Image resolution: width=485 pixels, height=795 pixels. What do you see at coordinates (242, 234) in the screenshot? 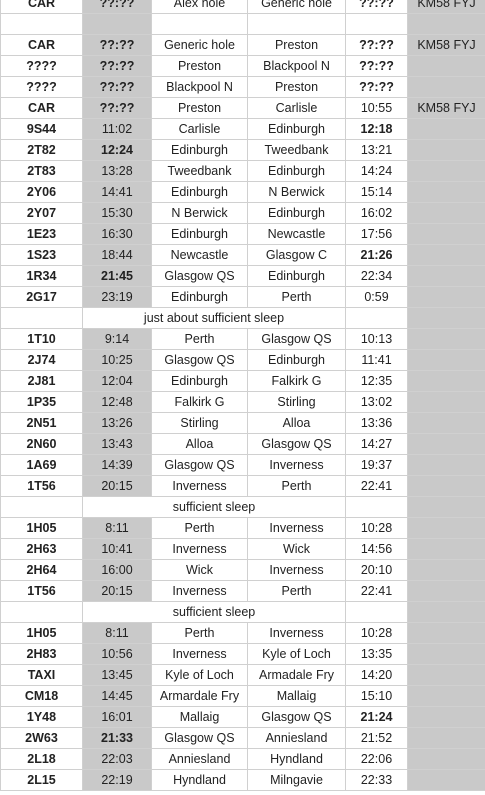
I see `trip-row: 1E23 16:30 Edinburgh Newcastle 17:56` at bounding box center [242, 234].